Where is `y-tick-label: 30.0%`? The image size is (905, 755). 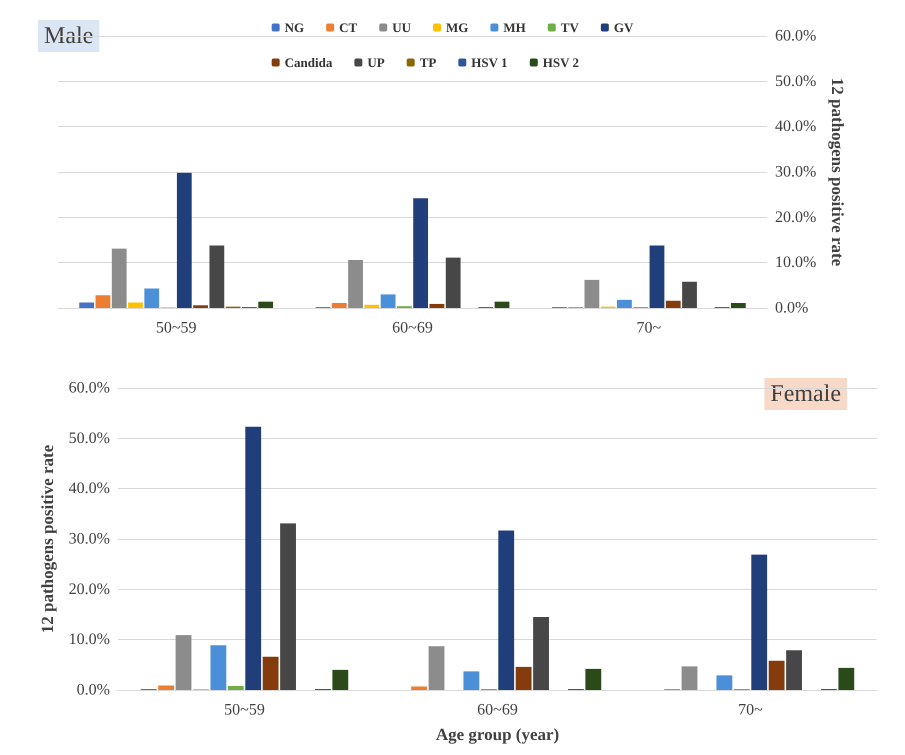
y-tick-label: 30.0% is located at coordinates (89, 539).